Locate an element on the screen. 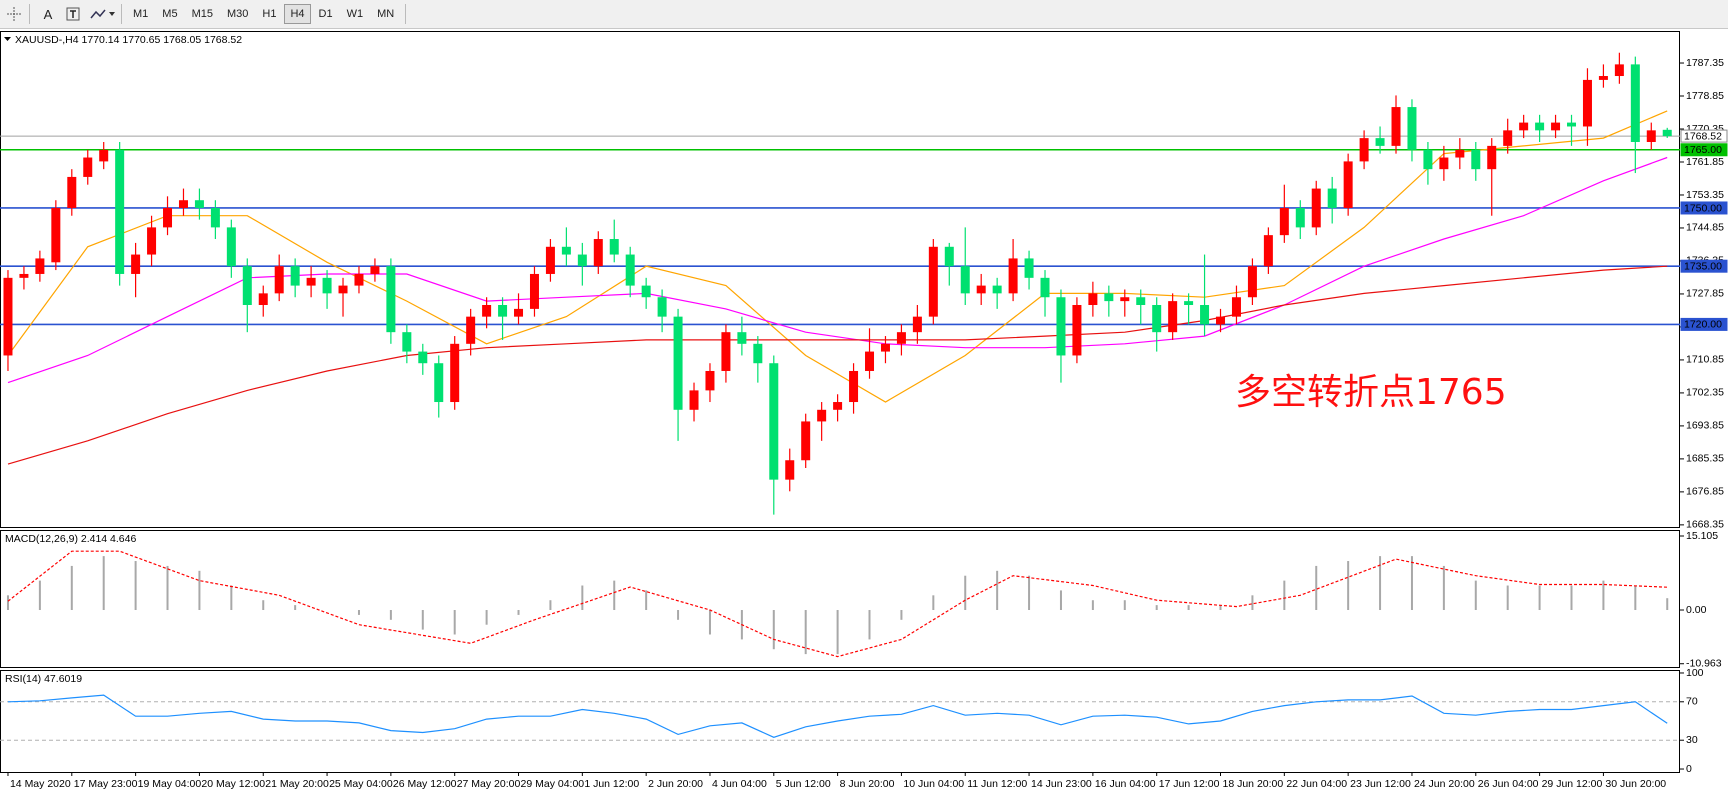 The image size is (1728, 794). x-tick-label: 10 Jun 04:00 is located at coordinates (933, 784).